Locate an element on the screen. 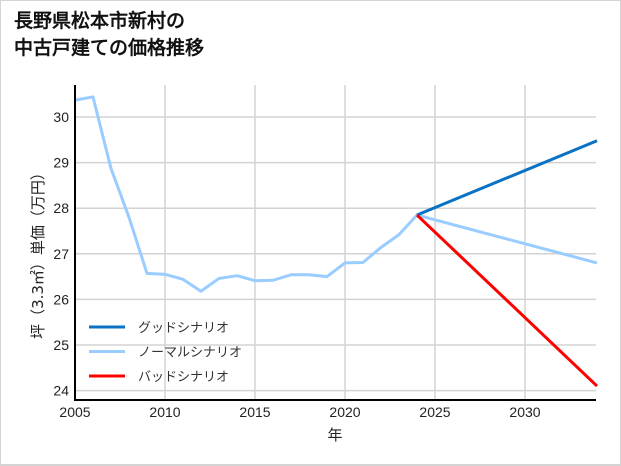 The image size is (621, 466). x-tick-label: 2020 is located at coordinates (344, 412).